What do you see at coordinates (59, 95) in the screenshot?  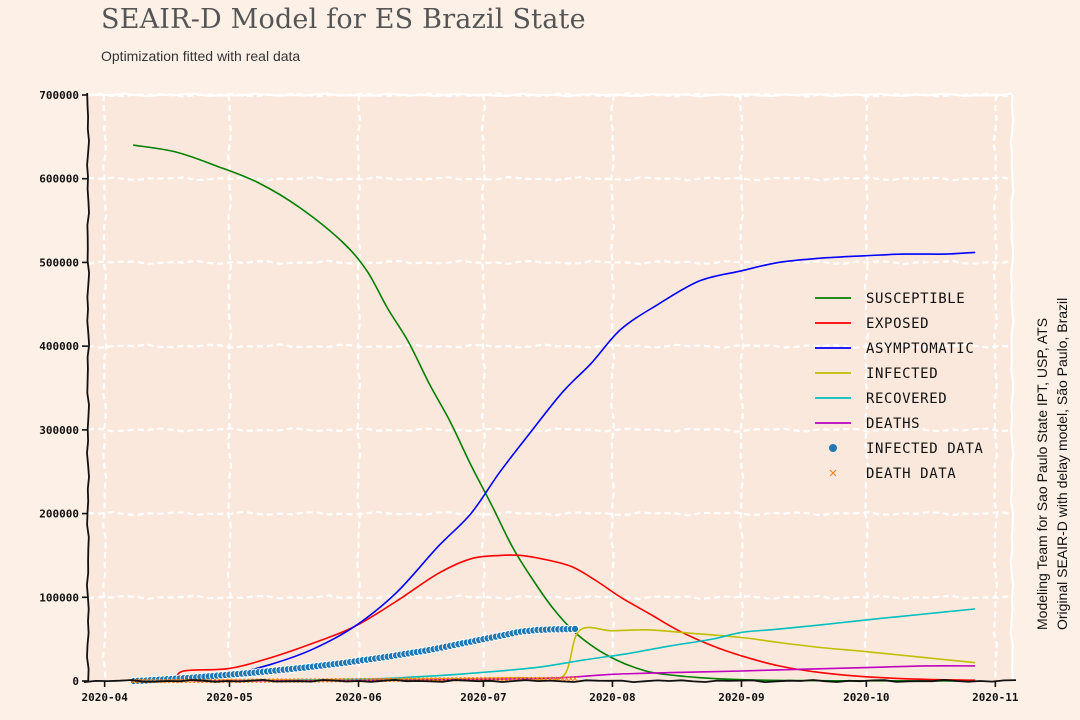 I see `y-tick-label: 700000` at bounding box center [59, 95].